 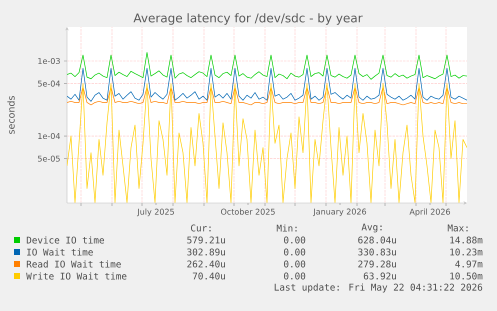 I want to click on text: 4.97m, so click(x=468, y=264).